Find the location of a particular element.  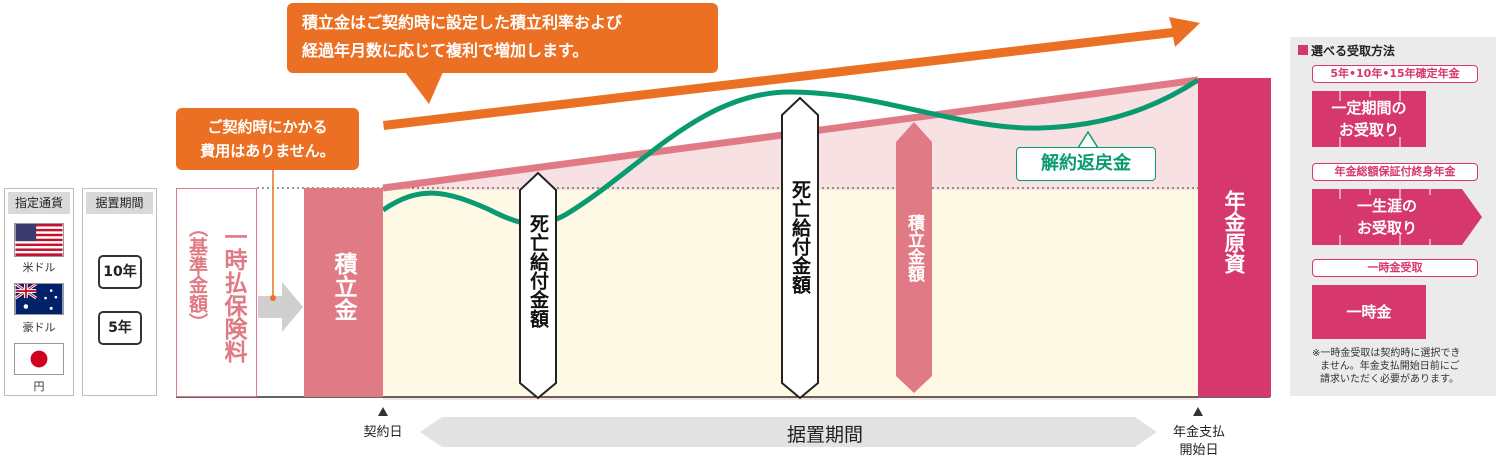

section-lump-sum-box: 一時金 is located at coordinates (1369, 312).